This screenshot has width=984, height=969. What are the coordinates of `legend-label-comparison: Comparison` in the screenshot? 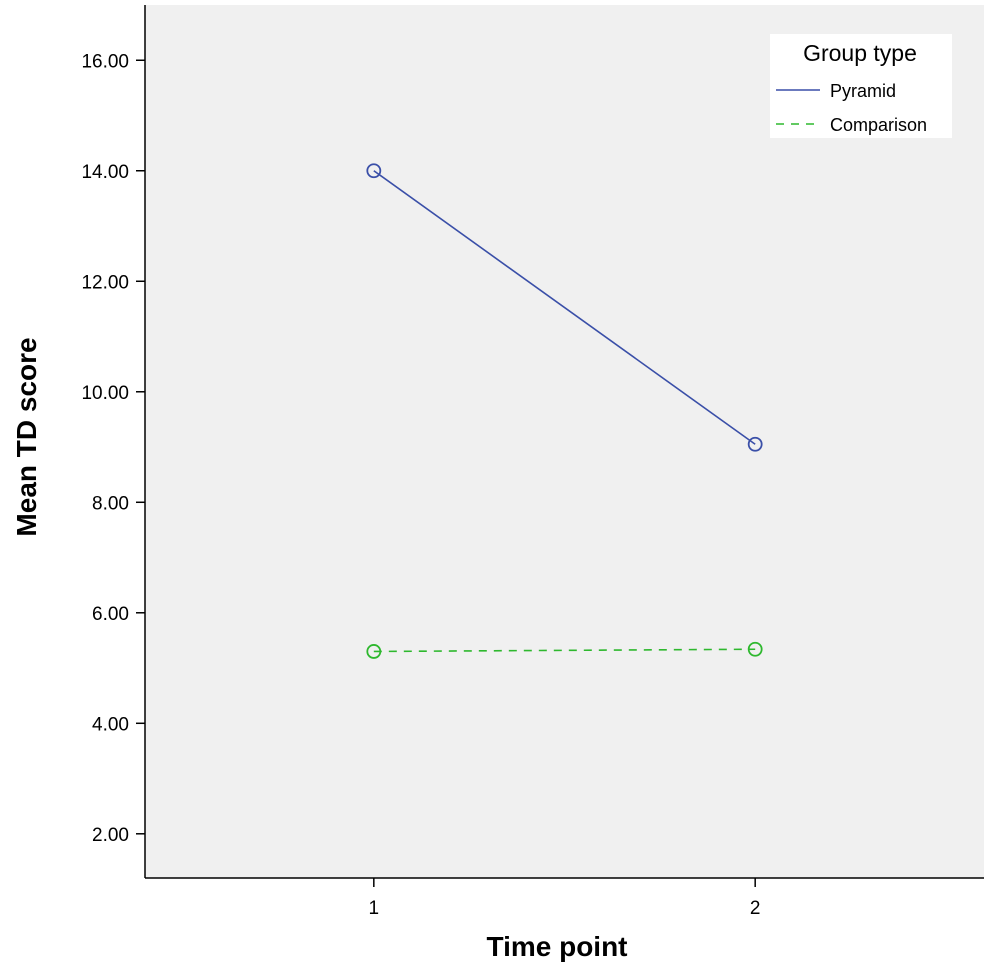 It's located at (878, 125).